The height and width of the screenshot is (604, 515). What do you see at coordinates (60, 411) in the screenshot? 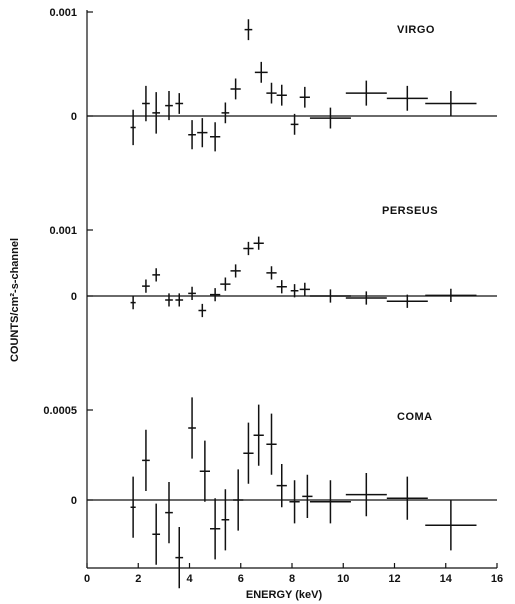
I see `y-tick-label: 0.0005` at bounding box center [60, 411].